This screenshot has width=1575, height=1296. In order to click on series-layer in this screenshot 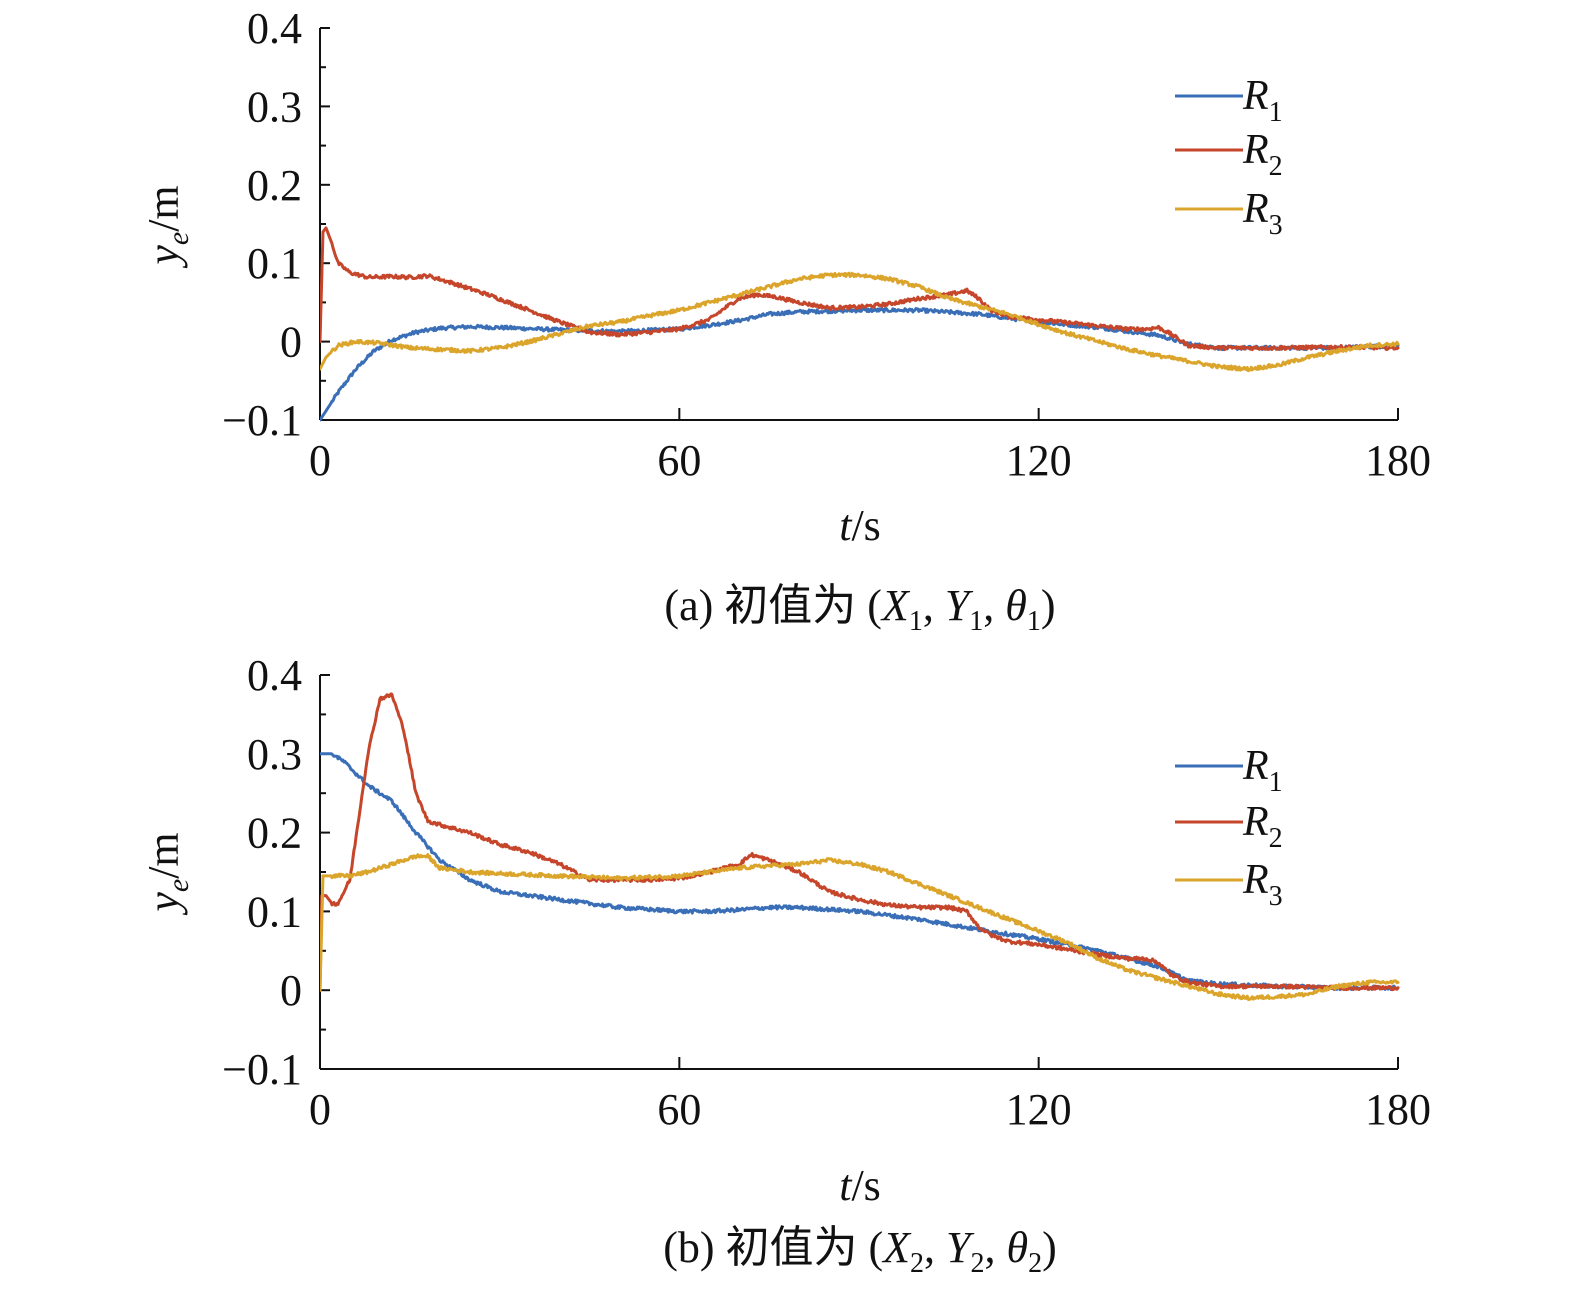, I will do `click(860, 324)`.